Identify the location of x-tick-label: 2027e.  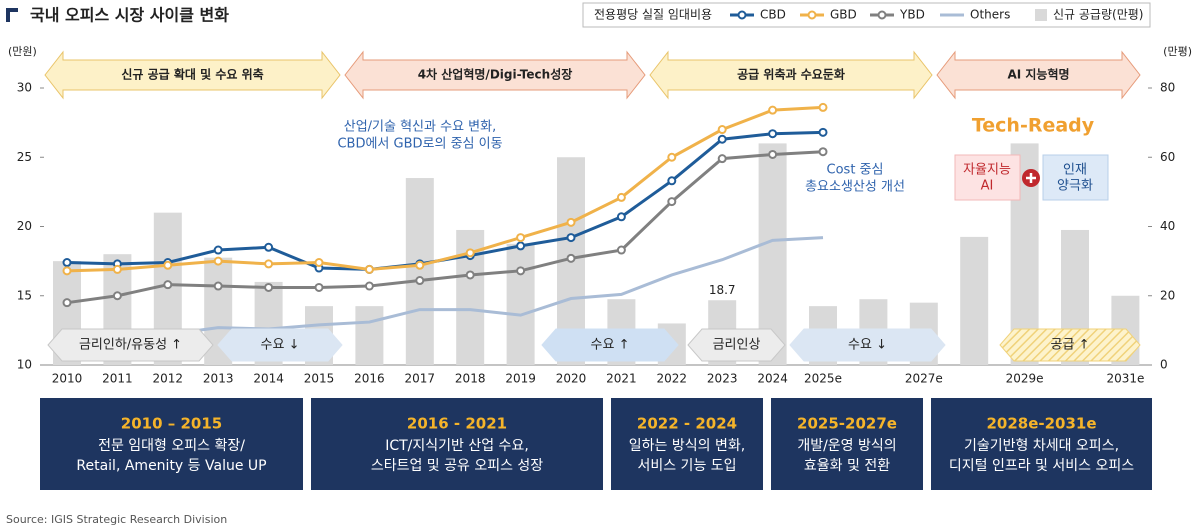
(924, 379).